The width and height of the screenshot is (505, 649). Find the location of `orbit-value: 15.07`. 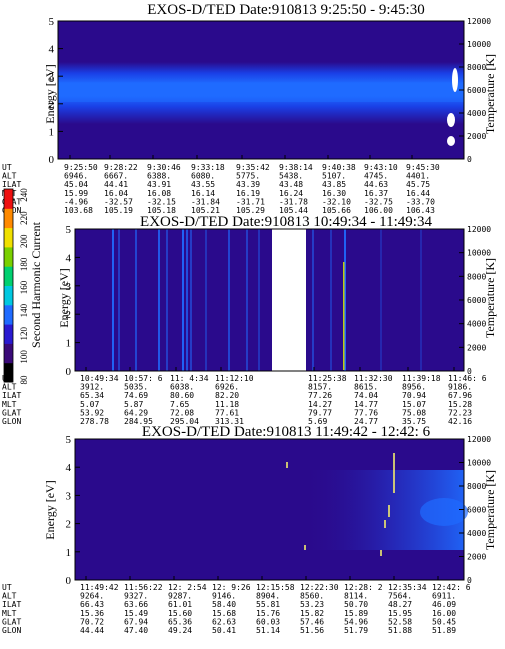

orbit-value: 15.07 is located at coordinates (414, 404).